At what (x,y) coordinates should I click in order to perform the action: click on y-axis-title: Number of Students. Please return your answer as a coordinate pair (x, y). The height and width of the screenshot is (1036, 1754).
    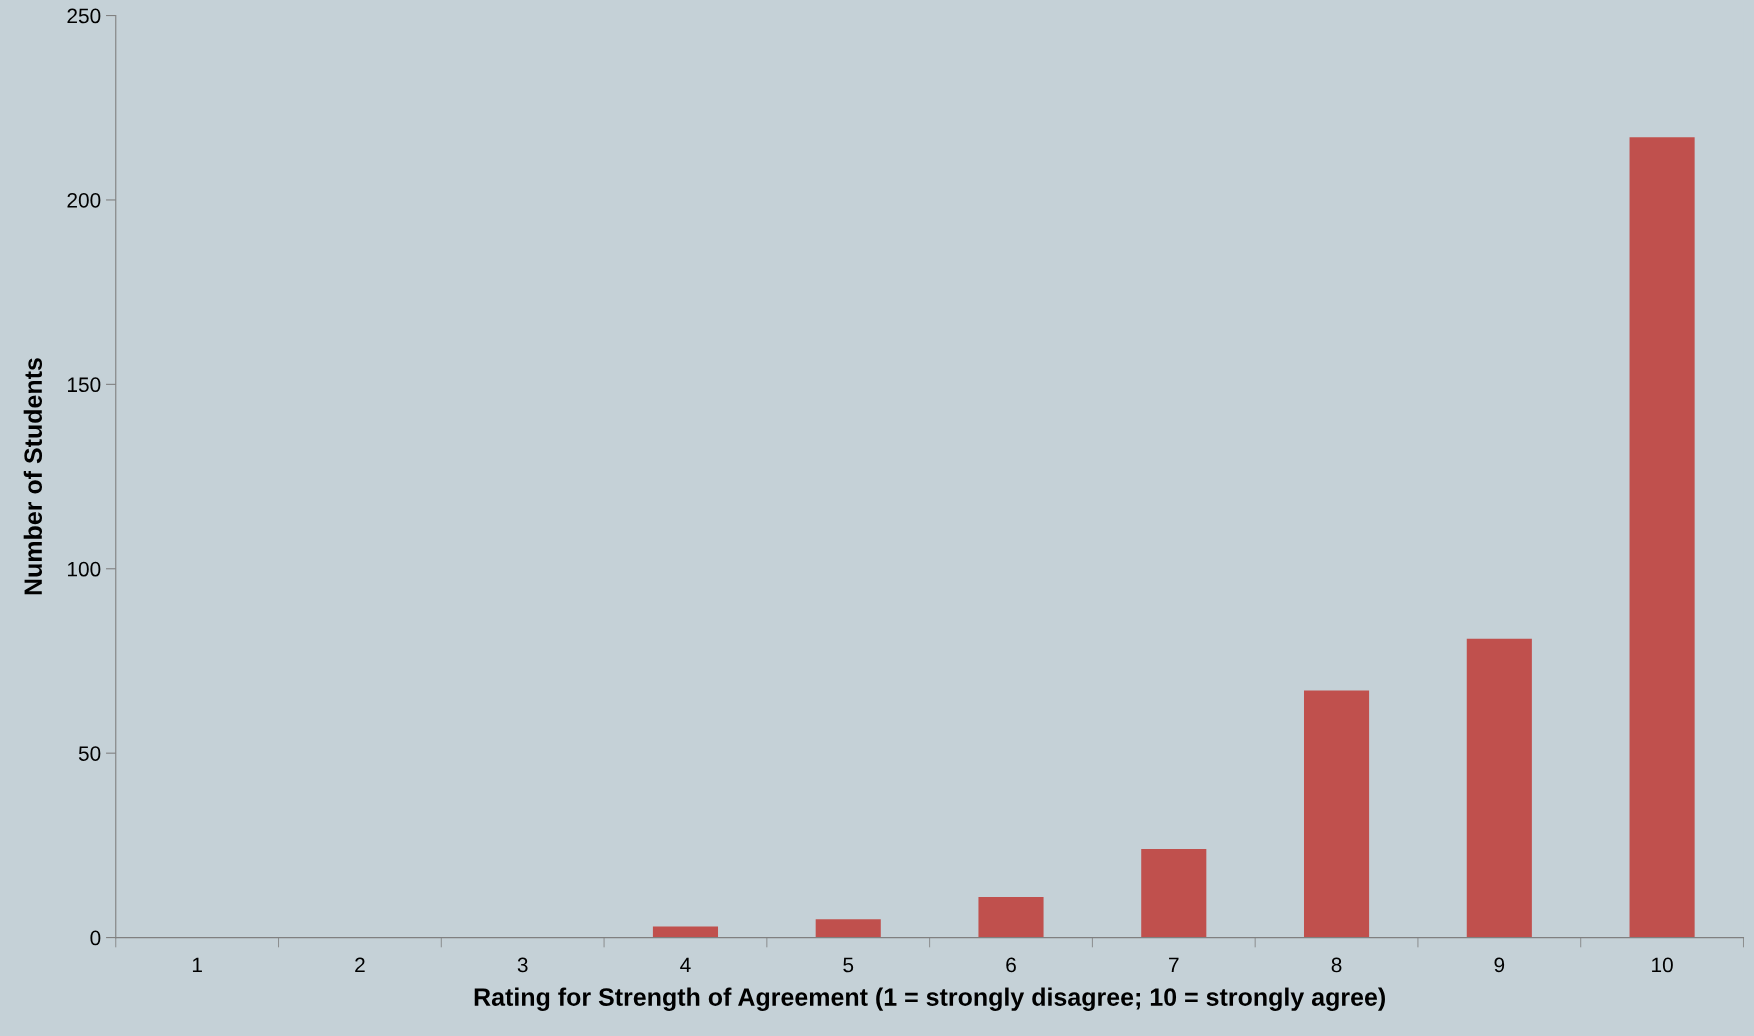
    Looking at the image, I should click on (33, 476).